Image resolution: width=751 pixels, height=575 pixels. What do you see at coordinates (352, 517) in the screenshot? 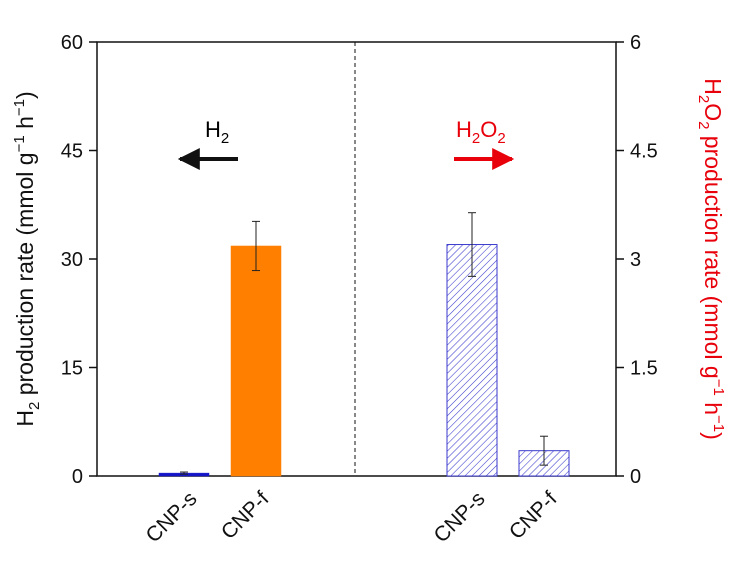
I see `category-labels: CNP-s CNP-f CNP-s CNP-f` at bounding box center [352, 517].